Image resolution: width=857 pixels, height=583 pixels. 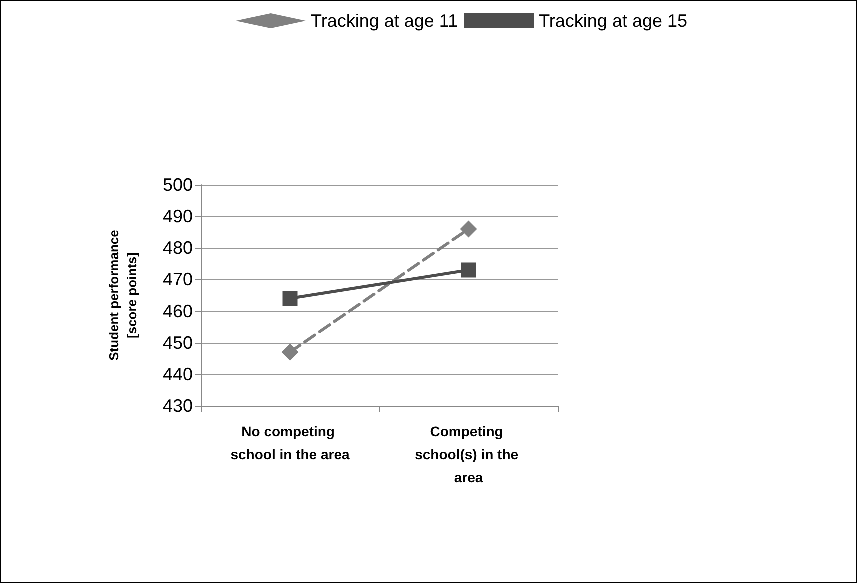 I want to click on y-tick-label: 460, so click(x=177, y=311).